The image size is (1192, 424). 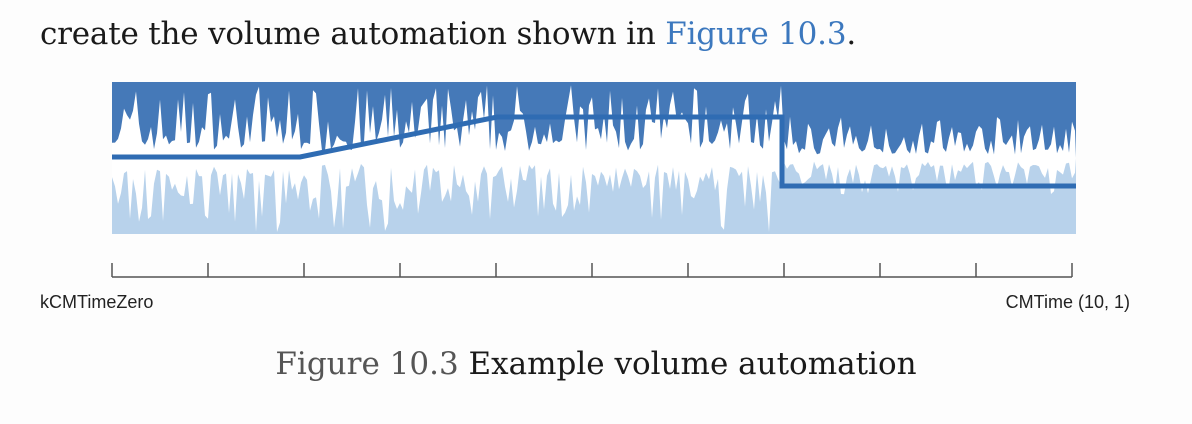 What do you see at coordinates (367, 364) in the screenshot?
I see `caption-number: Figure 10.3` at bounding box center [367, 364].